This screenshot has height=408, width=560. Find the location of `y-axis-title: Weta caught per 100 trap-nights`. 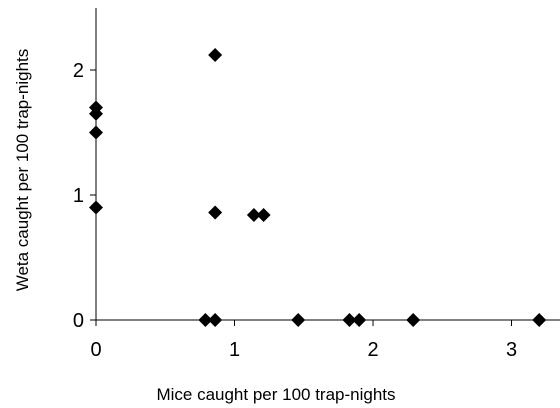

y-axis-title: Weta caught per 100 trap-nights is located at coordinates (22, 170).